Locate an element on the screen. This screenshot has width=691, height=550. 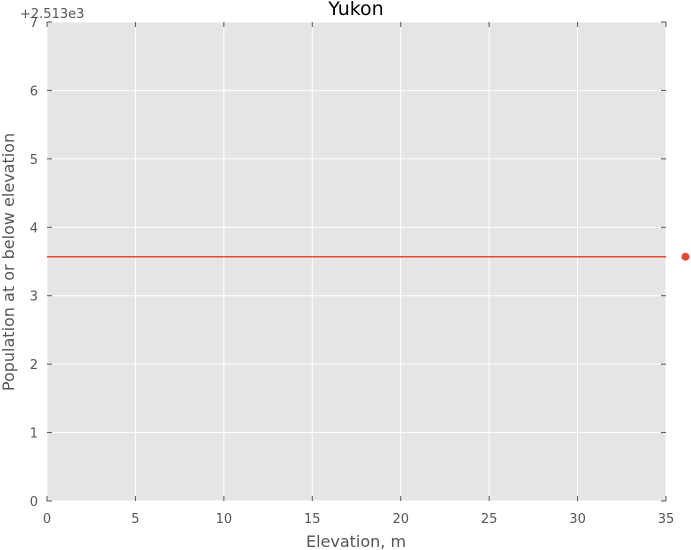
y-tick-label: 6 is located at coordinates (34, 91).